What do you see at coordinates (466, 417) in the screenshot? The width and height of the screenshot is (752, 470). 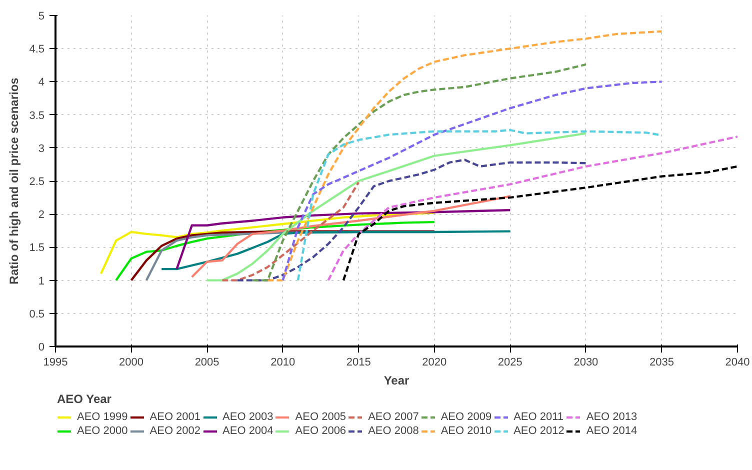 I see `legend-label: AEO 2009` at bounding box center [466, 417].